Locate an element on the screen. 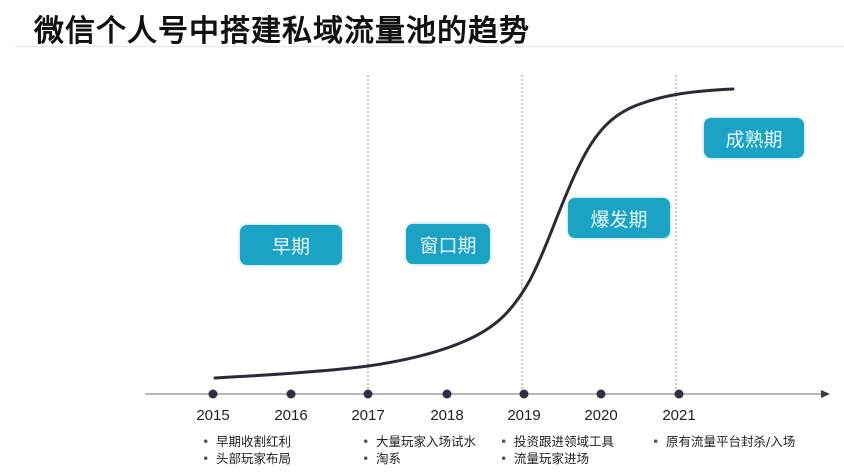  note-item: • 头部玩家布局 is located at coordinates (247, 458).